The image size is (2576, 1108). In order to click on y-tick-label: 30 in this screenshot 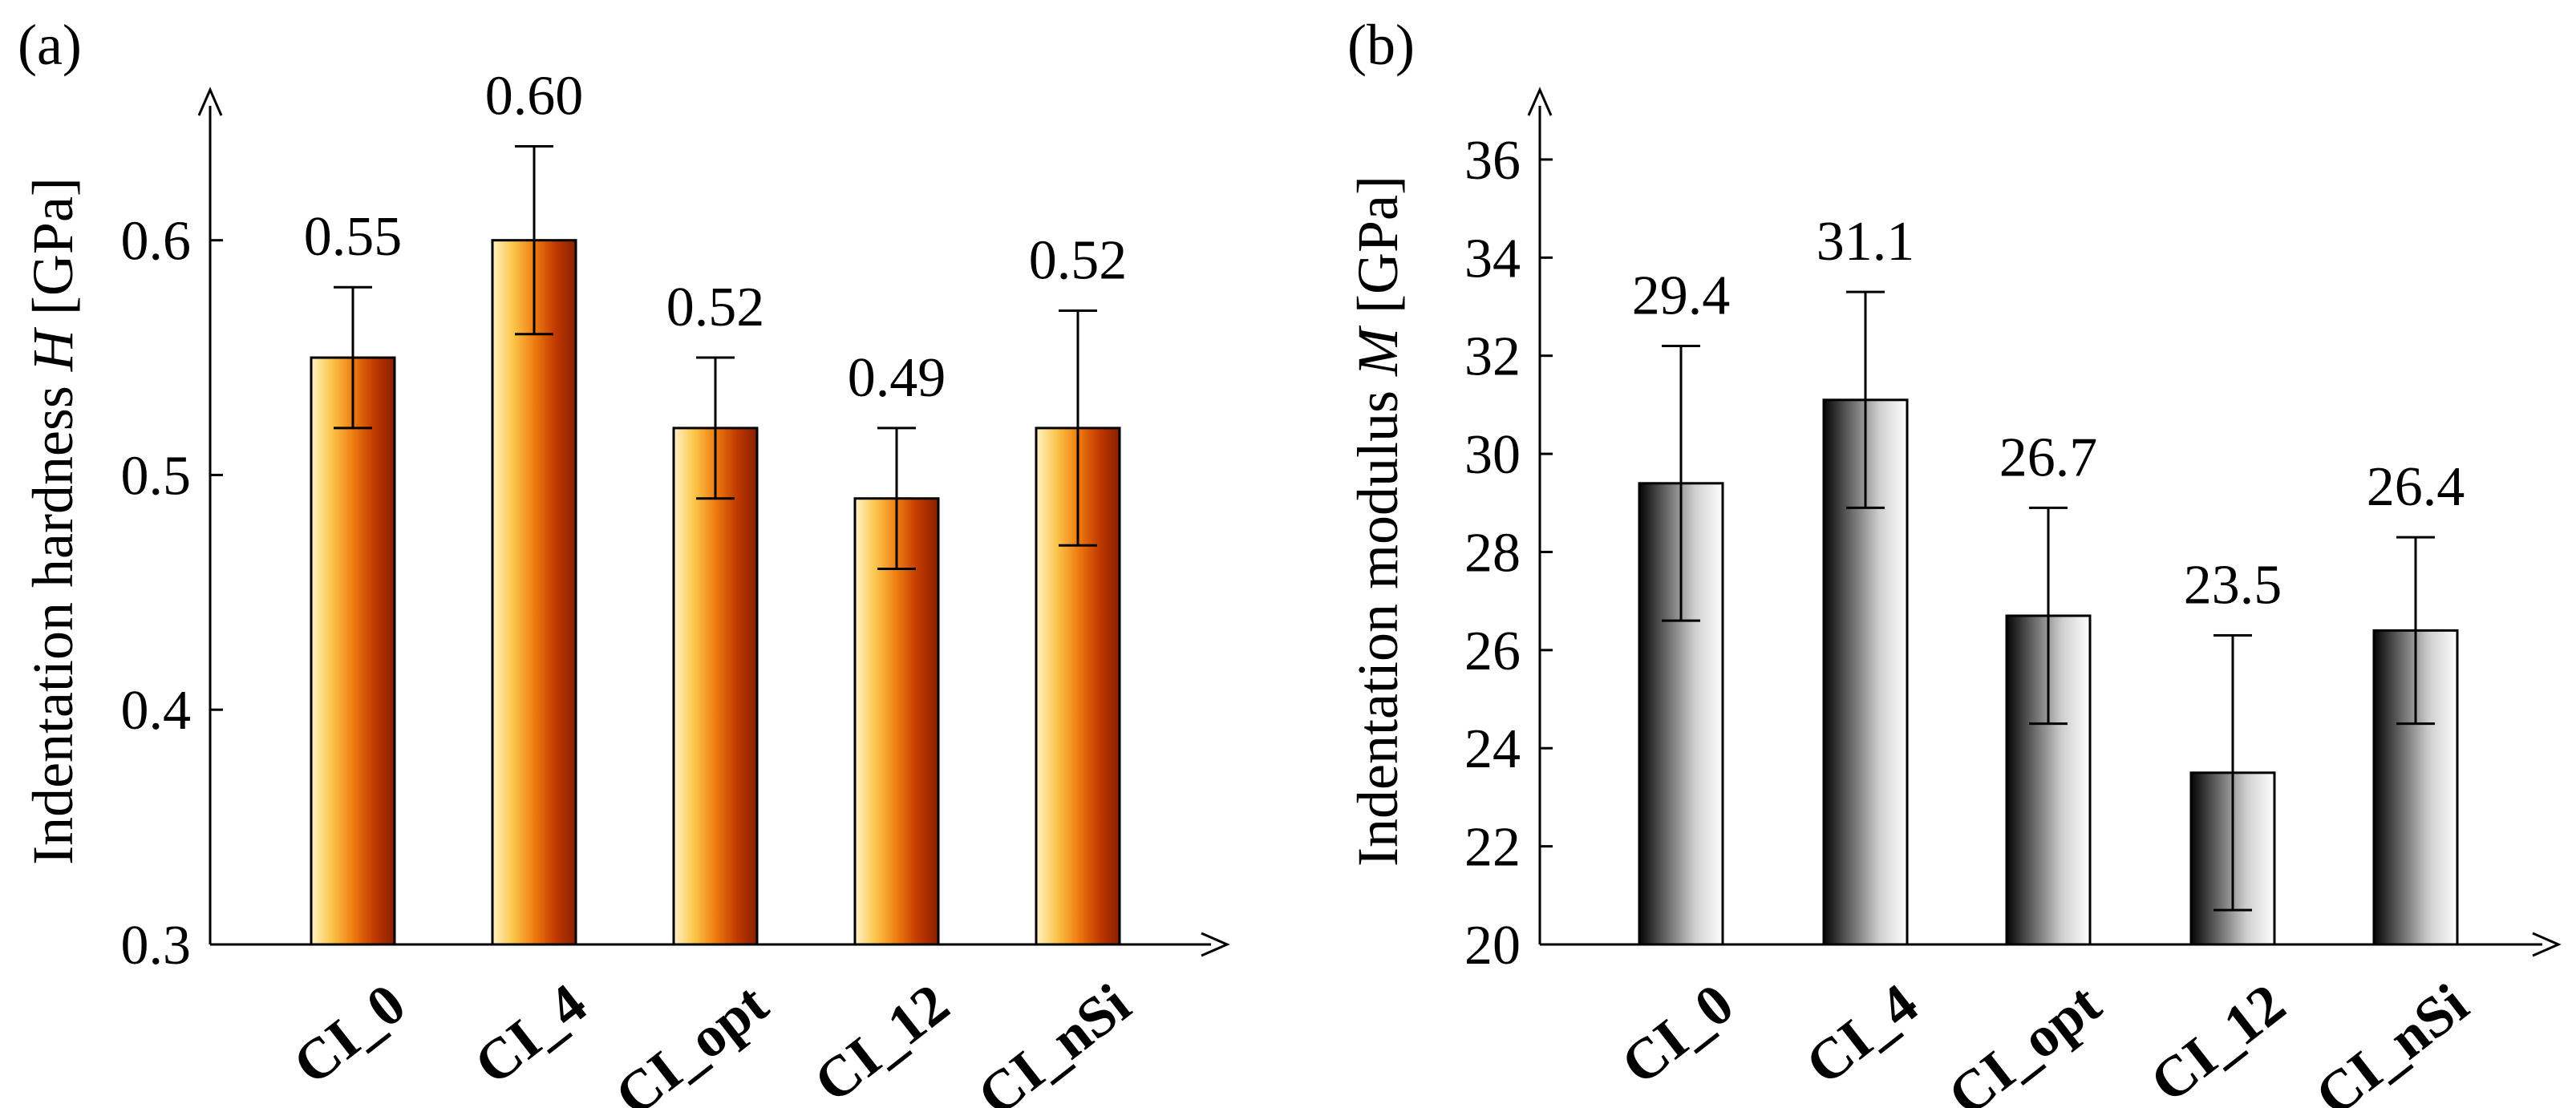, I will do `click(1492, 455)`.